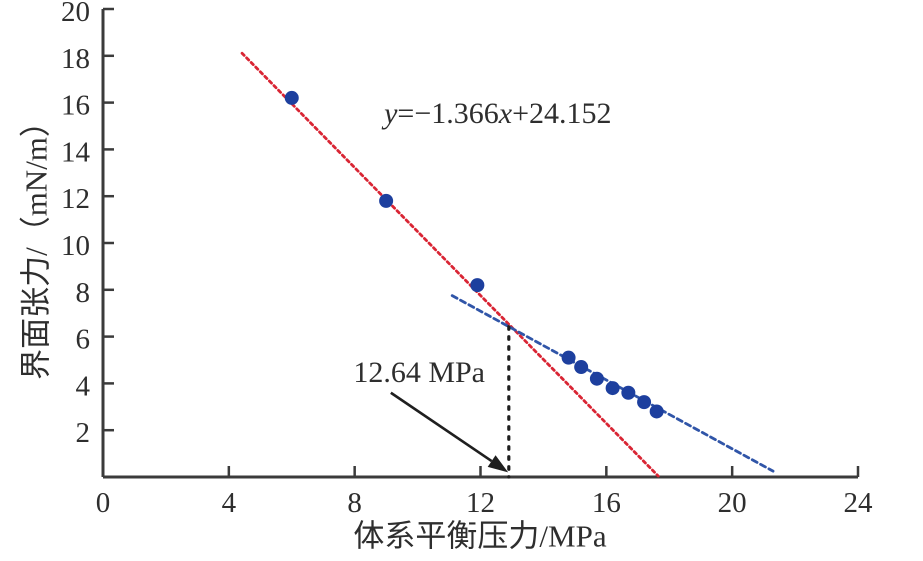 The width and height of the screenshot is (923, 561). I want to click on y-tick-label: 6, so click(83, 340).